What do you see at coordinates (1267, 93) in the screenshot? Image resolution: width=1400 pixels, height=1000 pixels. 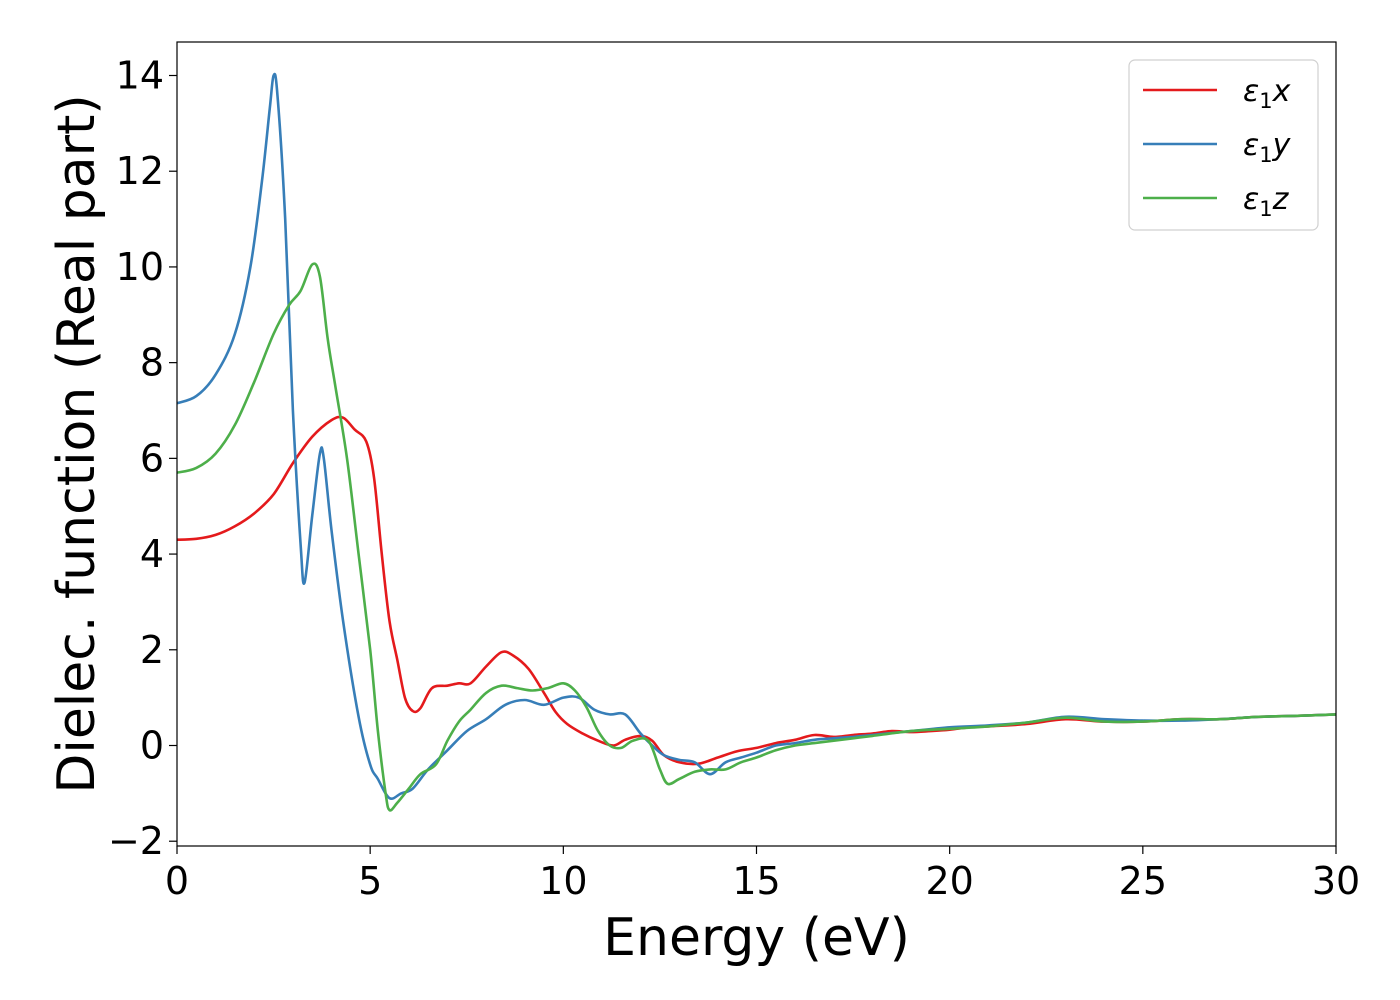 I see `legend-label: ε1x` at bounding box center [1267, 93].